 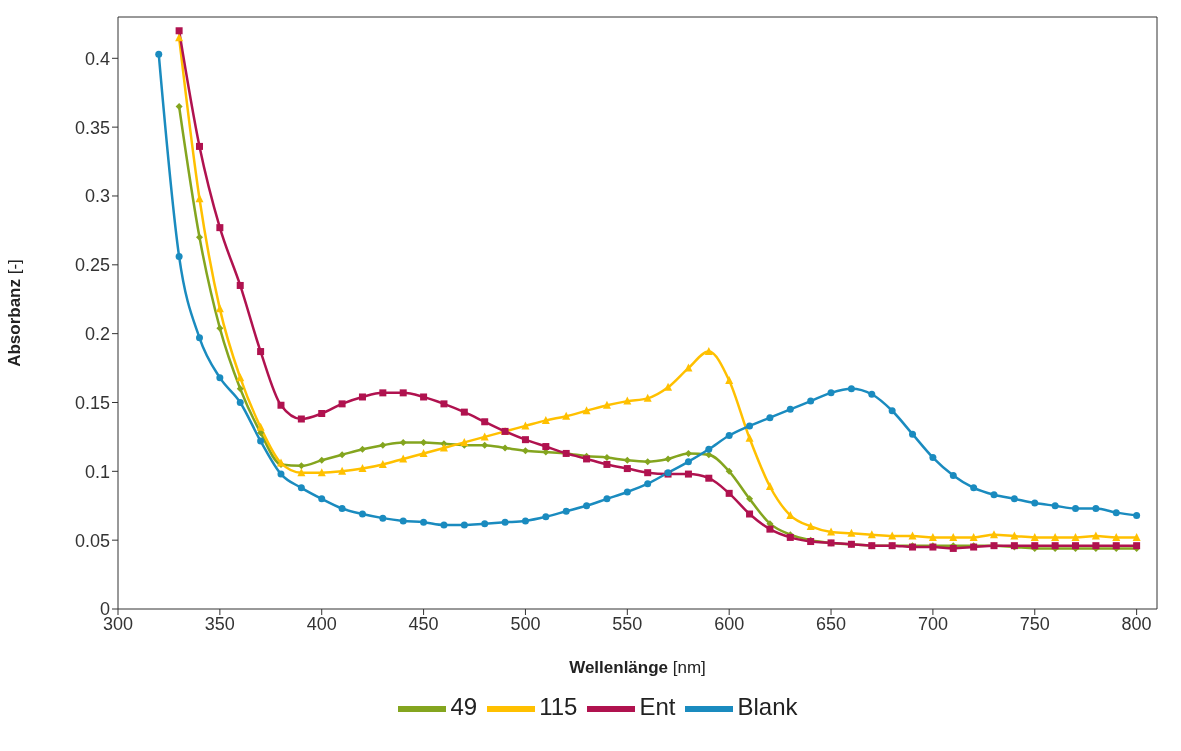 I want to click on x-tick-label: 500, so click(x=525, y=623).